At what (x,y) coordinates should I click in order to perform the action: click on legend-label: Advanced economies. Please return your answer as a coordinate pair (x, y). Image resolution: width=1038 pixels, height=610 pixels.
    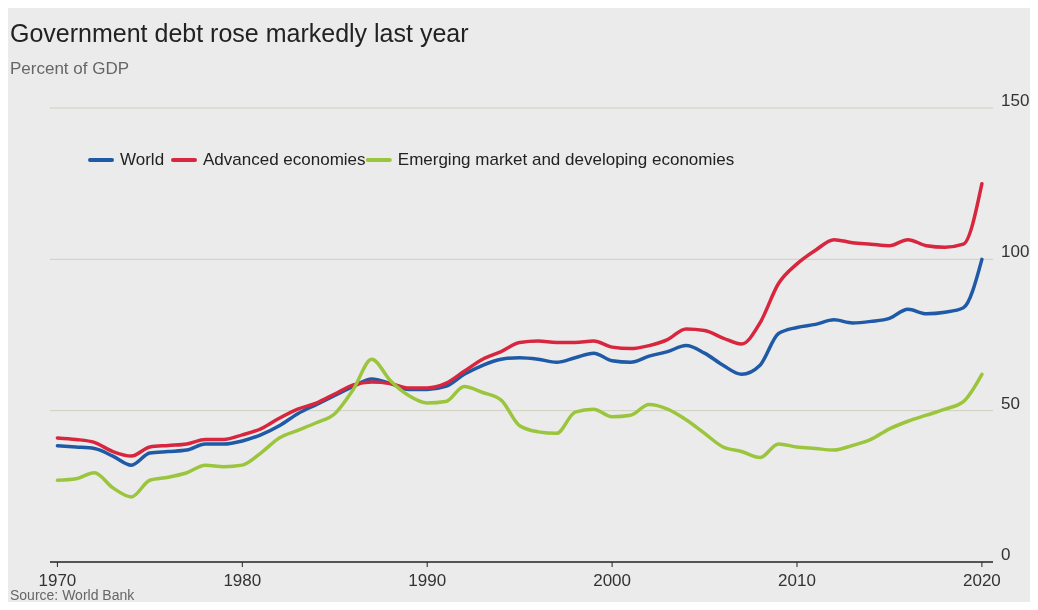
    Looking at the image, I should click on (284, 159).